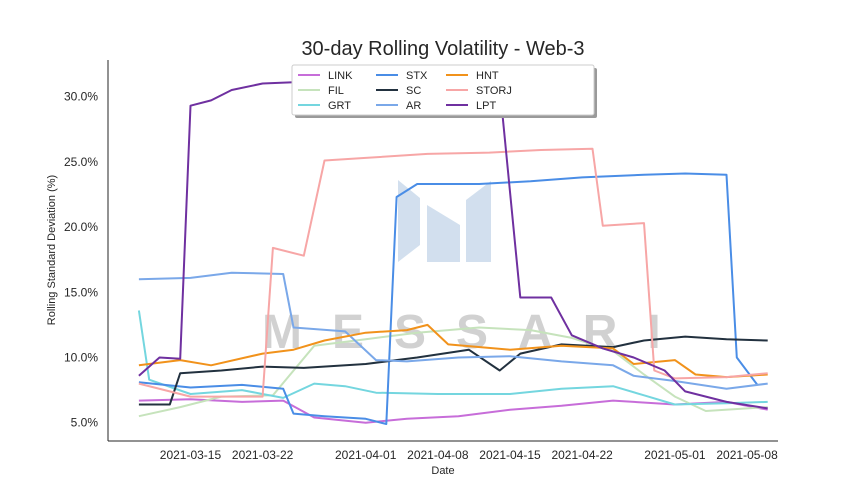 This screenshot has width=864, height=504. Describe the element at coordinates (52, 250) in the screenshot. I see `y-axis-label: Rolling Standard Deviation (%)` at that location.